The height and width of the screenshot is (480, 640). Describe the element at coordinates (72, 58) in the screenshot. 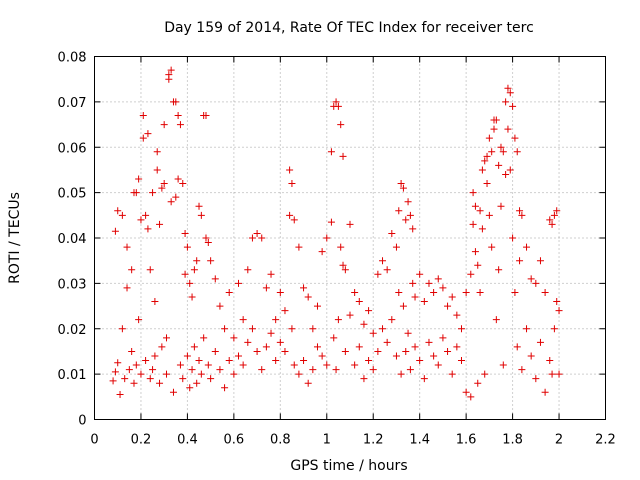

I see `y-tick-label: 0.08` at that location.